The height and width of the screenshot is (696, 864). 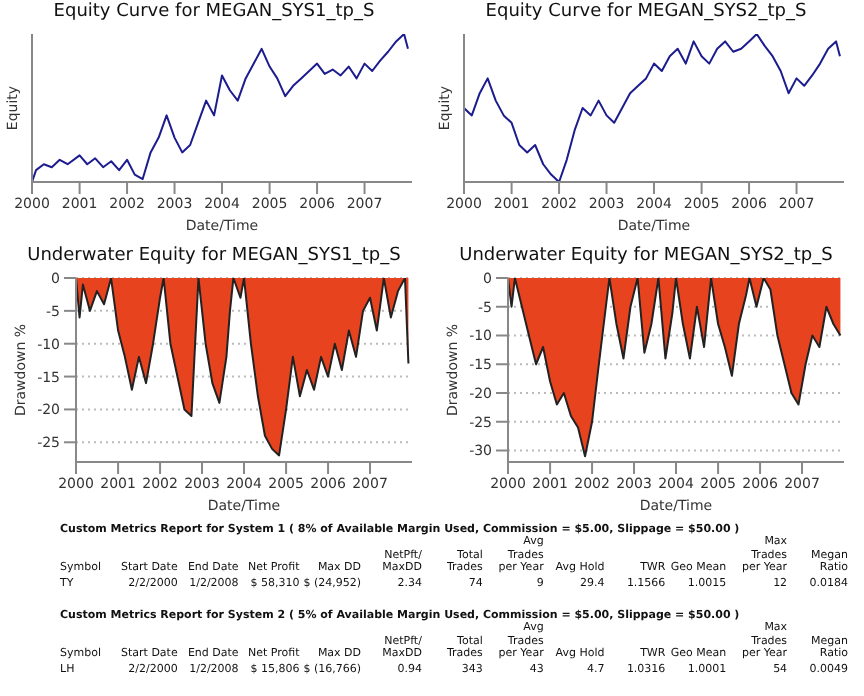 I want to click on chart-title: Equity Curve for MEGAN_SYS2_tp_S, so click(x=646, y=13).